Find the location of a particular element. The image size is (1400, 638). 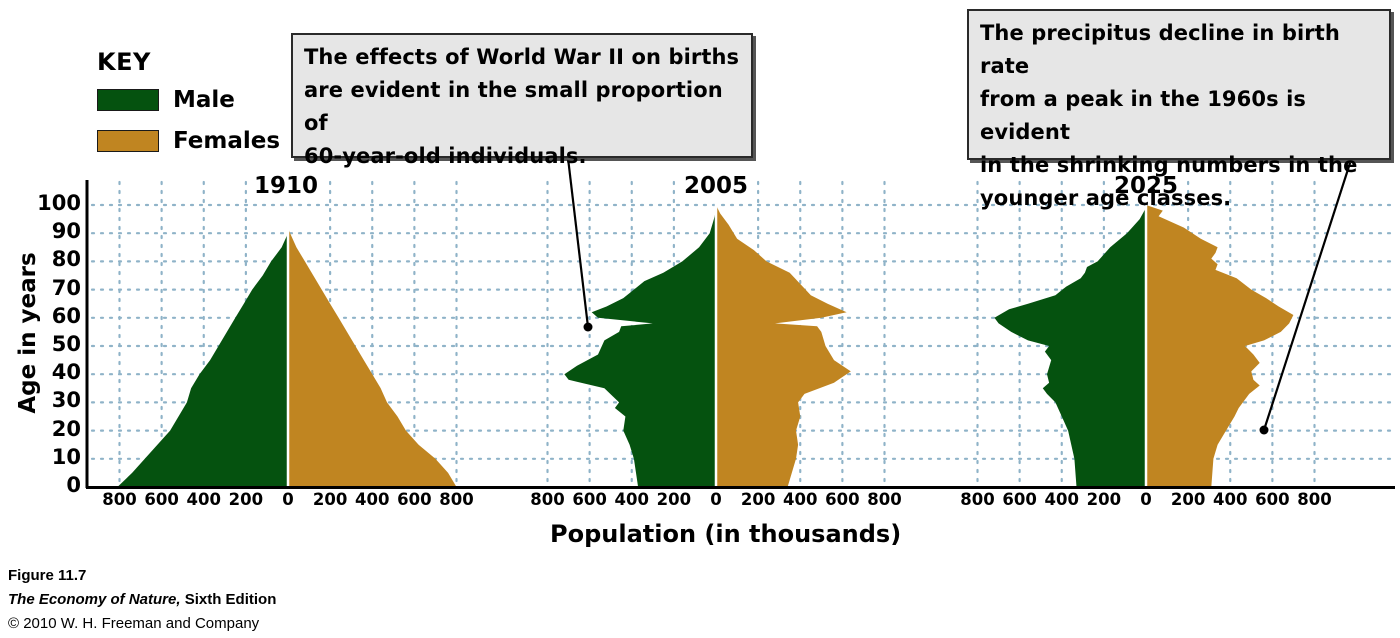

book-citation: The Economy of Nature, Sixth Edition is located at coordinates (142, 599).